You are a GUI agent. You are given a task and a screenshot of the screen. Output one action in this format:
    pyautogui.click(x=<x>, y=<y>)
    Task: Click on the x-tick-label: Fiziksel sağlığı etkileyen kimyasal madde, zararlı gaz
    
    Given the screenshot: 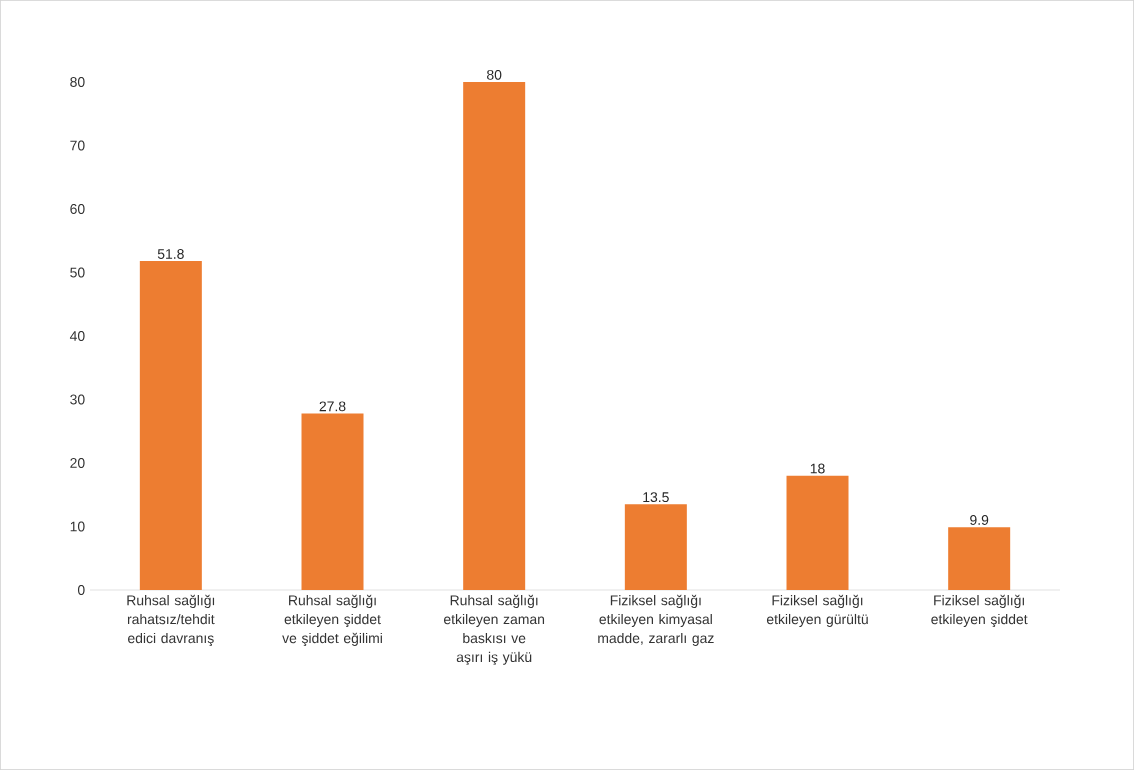 What is the action you would take?
    pyautogui.click(x=656, y=620)
    